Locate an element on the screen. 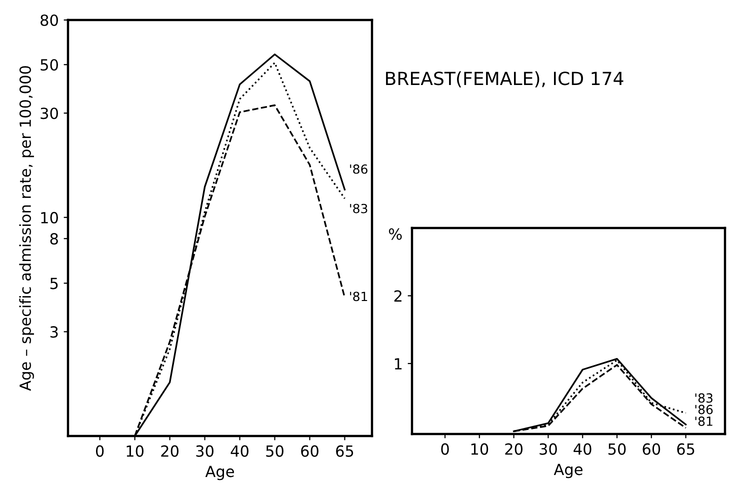  y-tick-label: 8 is located at coordinates (54, 239).